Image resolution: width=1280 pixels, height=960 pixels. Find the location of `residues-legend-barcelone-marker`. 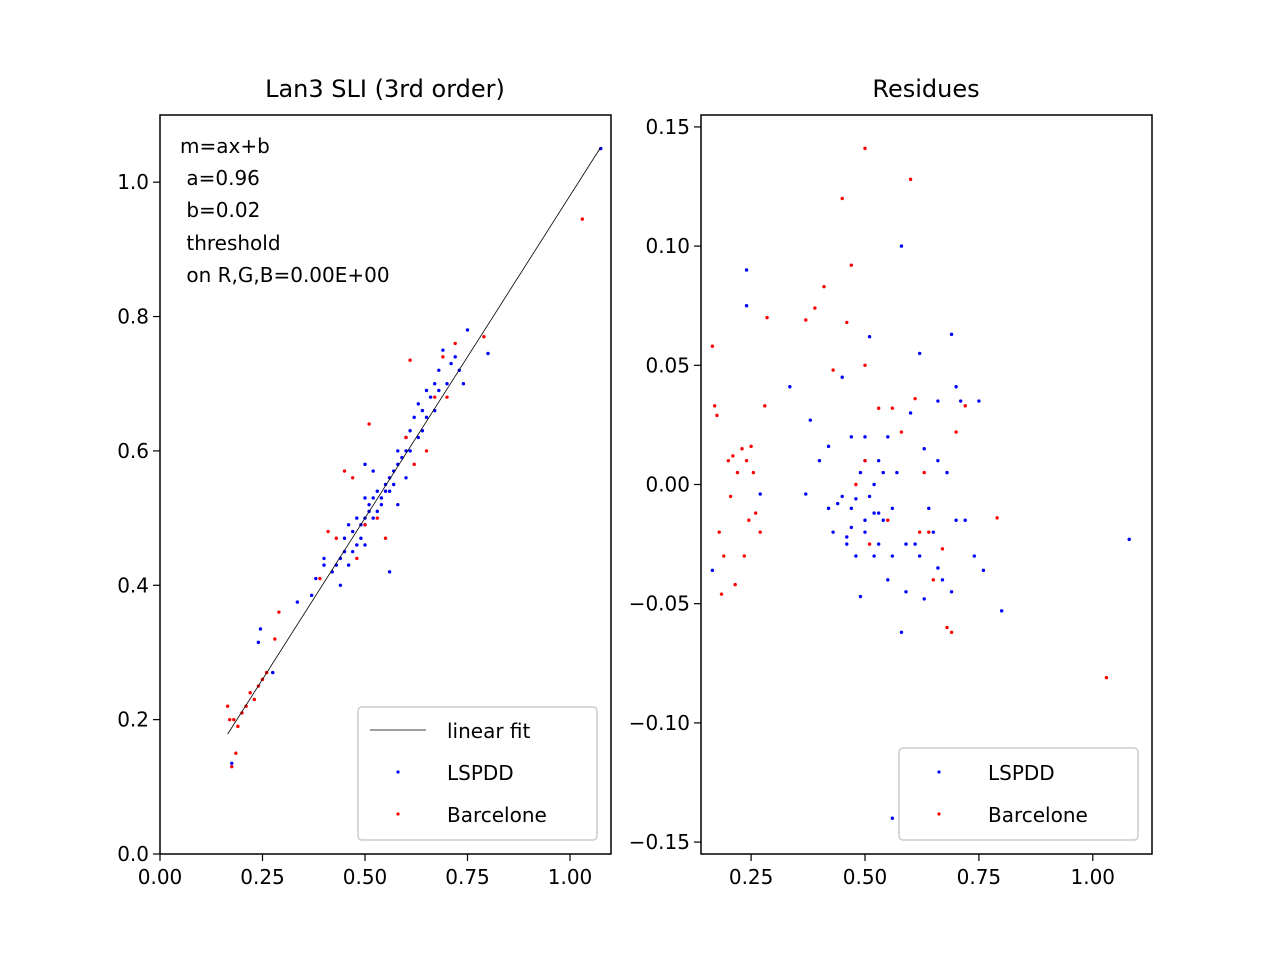

residues-legend-barcelone-marker is located at coordinates (939, 814).